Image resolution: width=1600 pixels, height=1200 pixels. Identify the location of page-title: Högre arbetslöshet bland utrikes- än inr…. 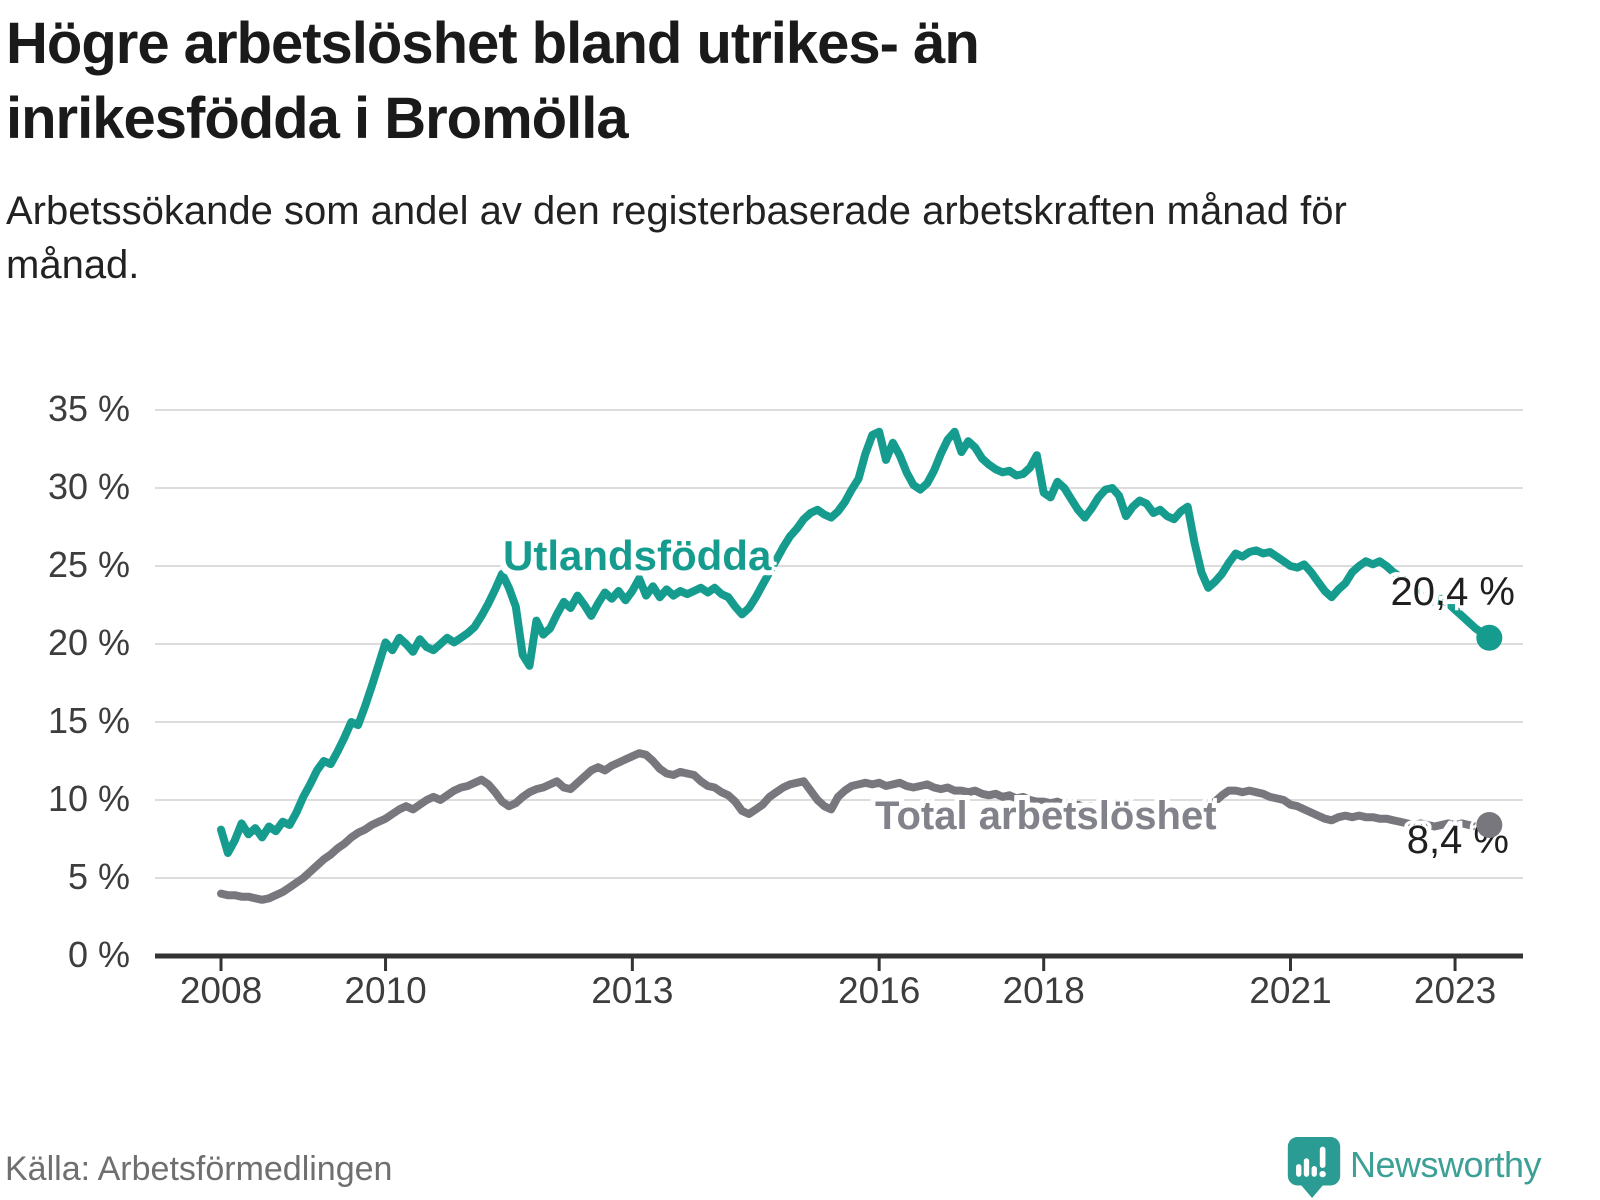
(493, 81).